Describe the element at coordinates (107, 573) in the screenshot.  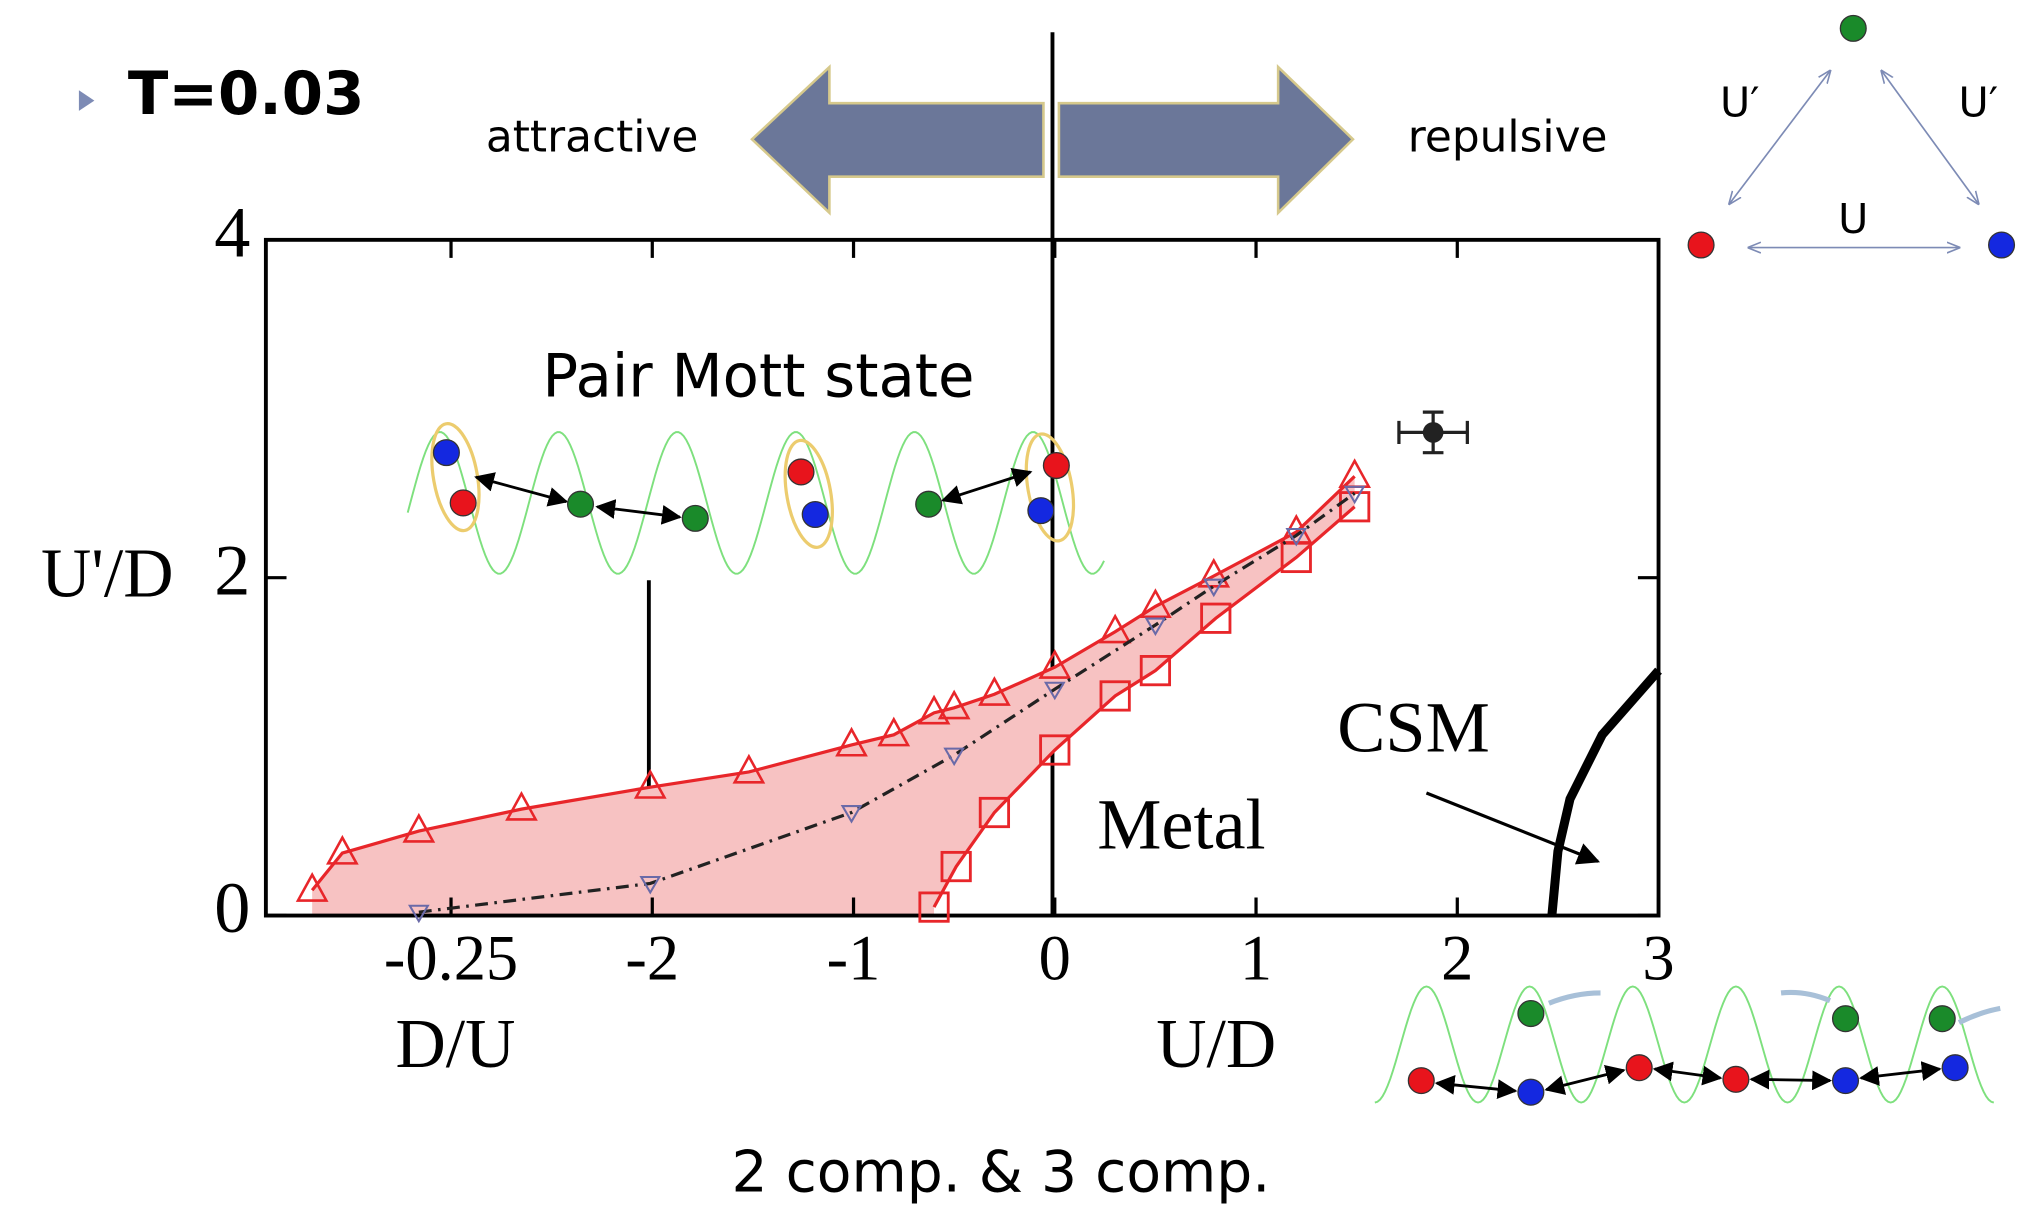
I see `y-axis-label: U'/D` at that location.